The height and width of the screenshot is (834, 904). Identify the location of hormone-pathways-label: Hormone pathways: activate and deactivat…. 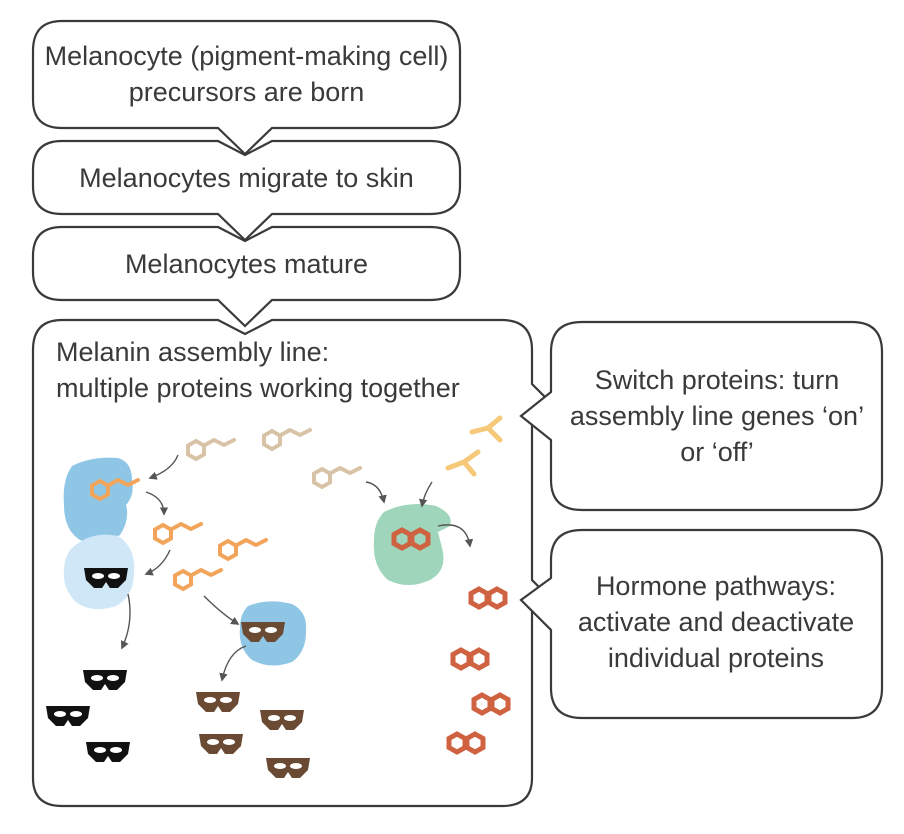
(716, 622).